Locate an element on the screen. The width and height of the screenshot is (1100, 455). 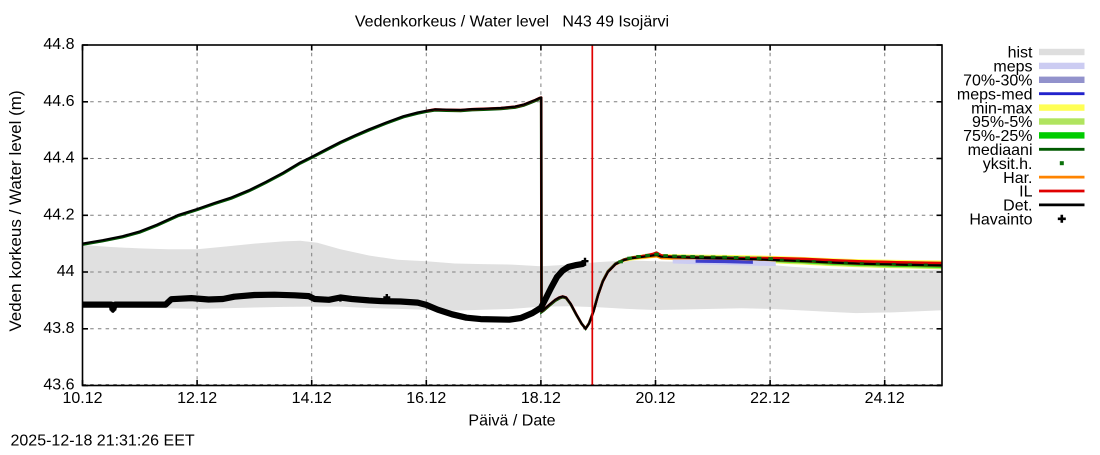
svg-text: hist is located at coordinates (1020, 53).